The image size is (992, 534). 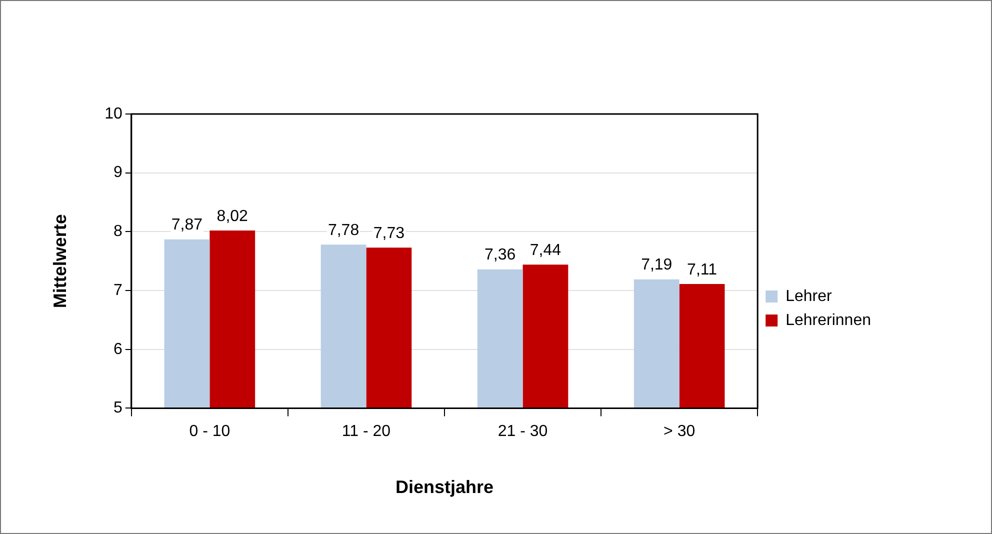 I want to click on y-tick-label: 5, so click(x=117, y=408).